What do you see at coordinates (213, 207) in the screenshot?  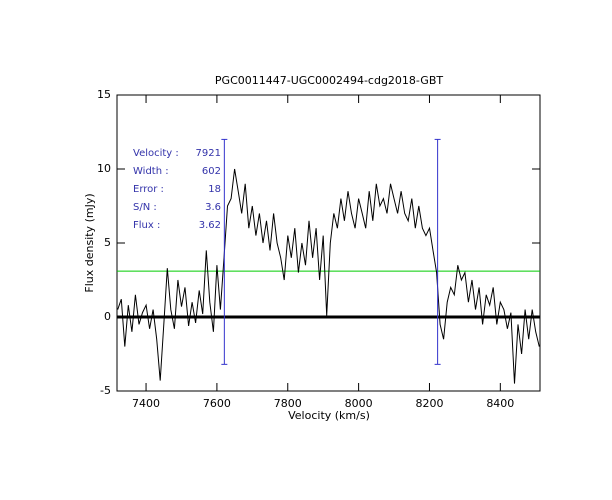 I see `annotation-value: 3.6` at bounding box center [213, 207].